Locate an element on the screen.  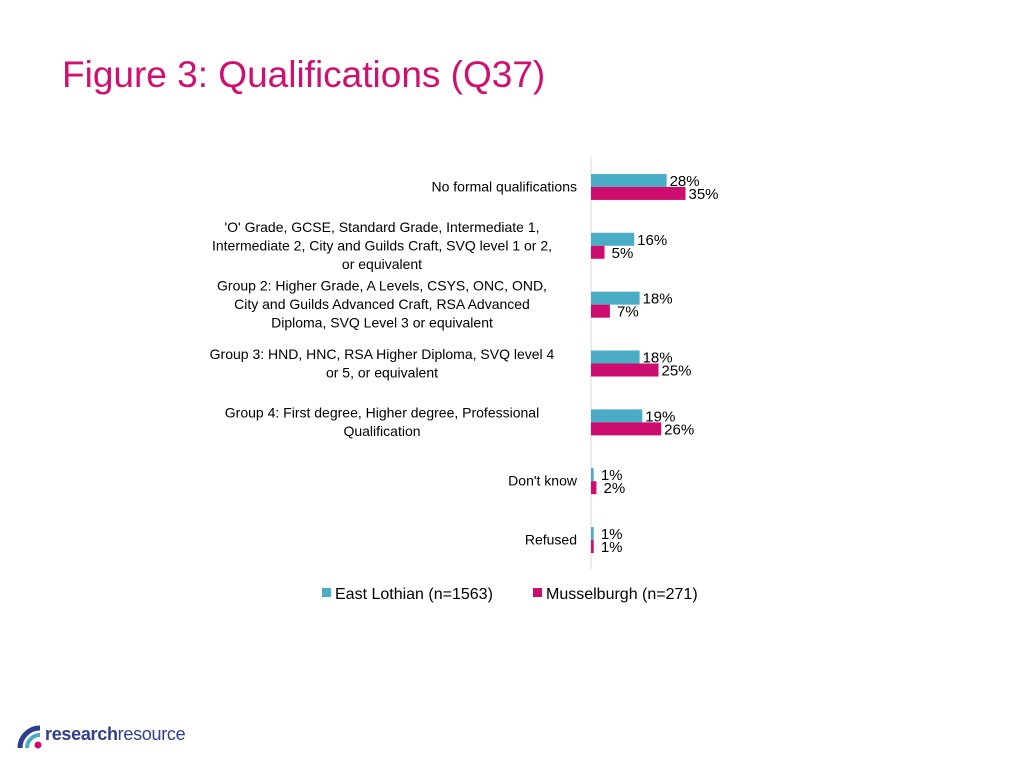
data-label: 5% is located at coordinates (623, 253).